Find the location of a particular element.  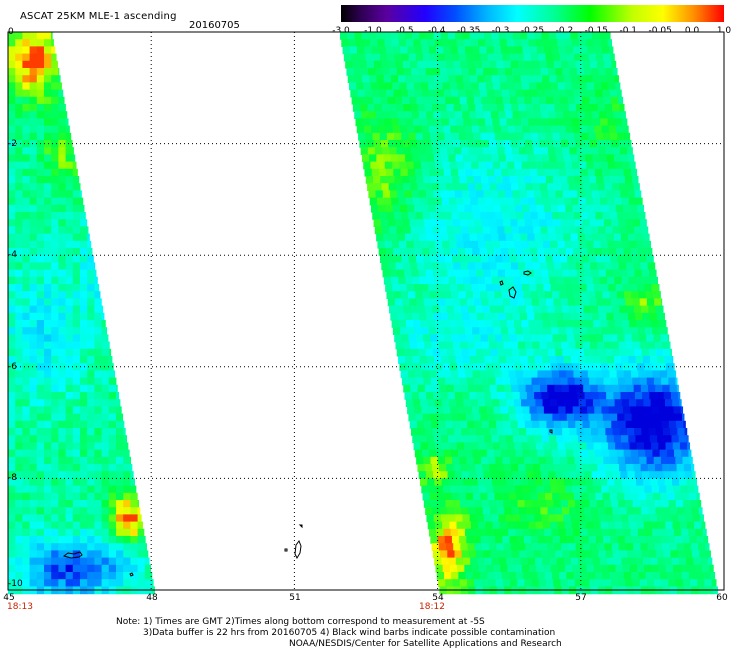

color-scale-label: -0.2 is located at coordinates (564, 31).